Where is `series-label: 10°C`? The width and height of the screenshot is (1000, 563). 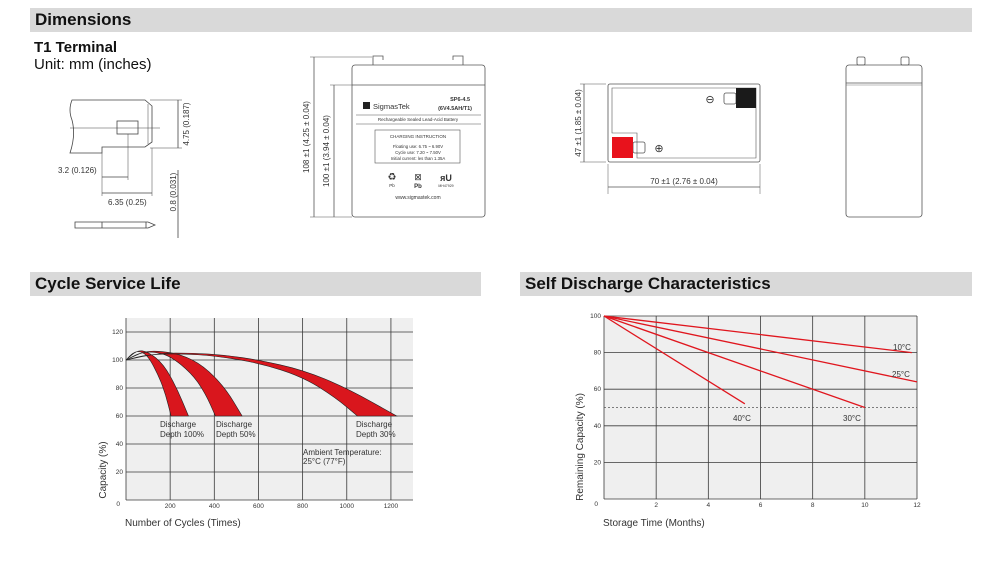 series-label: 10°C is located at coordinates (902, 347).